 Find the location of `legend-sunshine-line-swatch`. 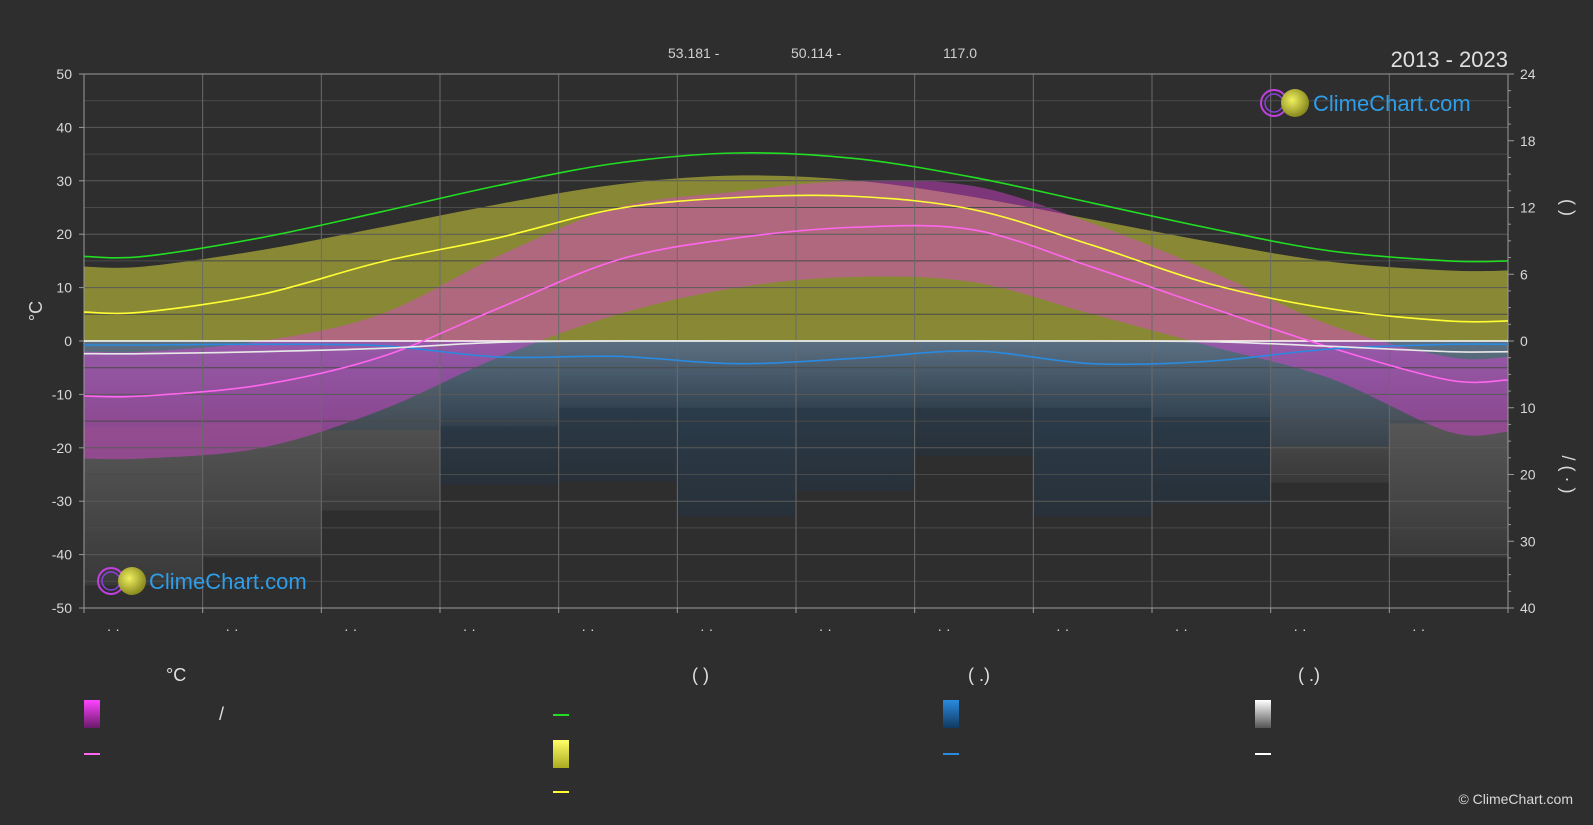

legend-sunshine-line-swatch is located at coordinates (561, 792).